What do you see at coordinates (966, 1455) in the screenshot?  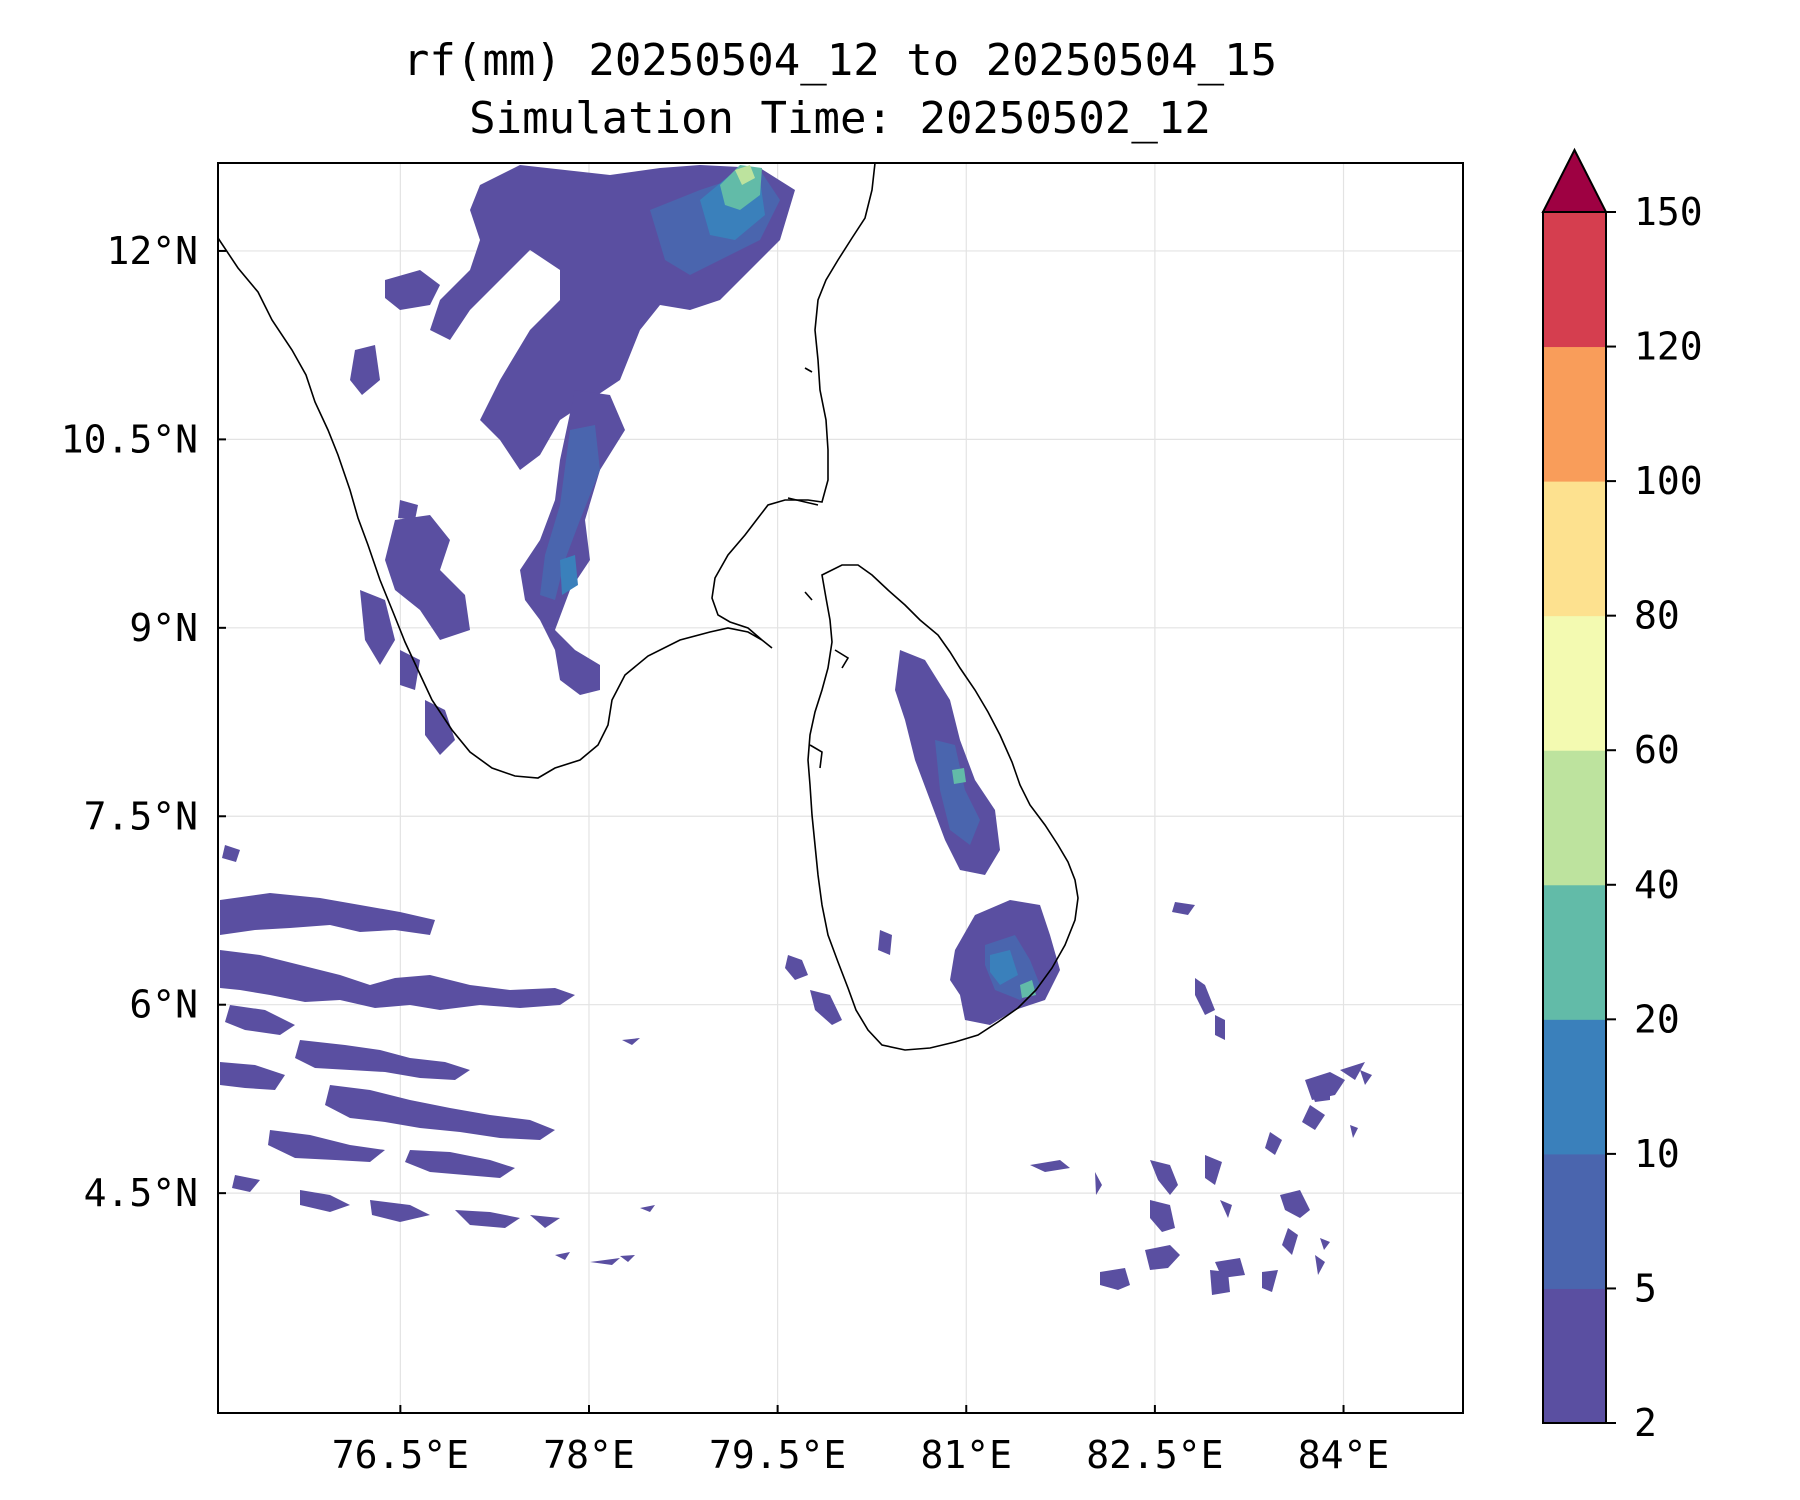 I see `x-tick-label: 81°E` at bounding box center [966, 1455].